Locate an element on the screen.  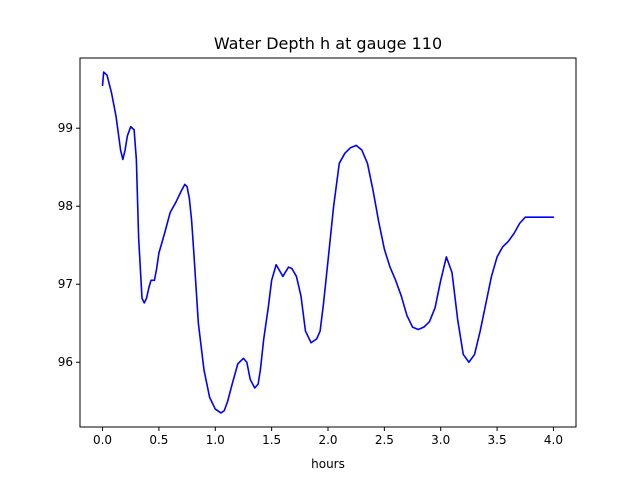
y-axis: 96 97 98 99 is located at coordinates (69, 245).